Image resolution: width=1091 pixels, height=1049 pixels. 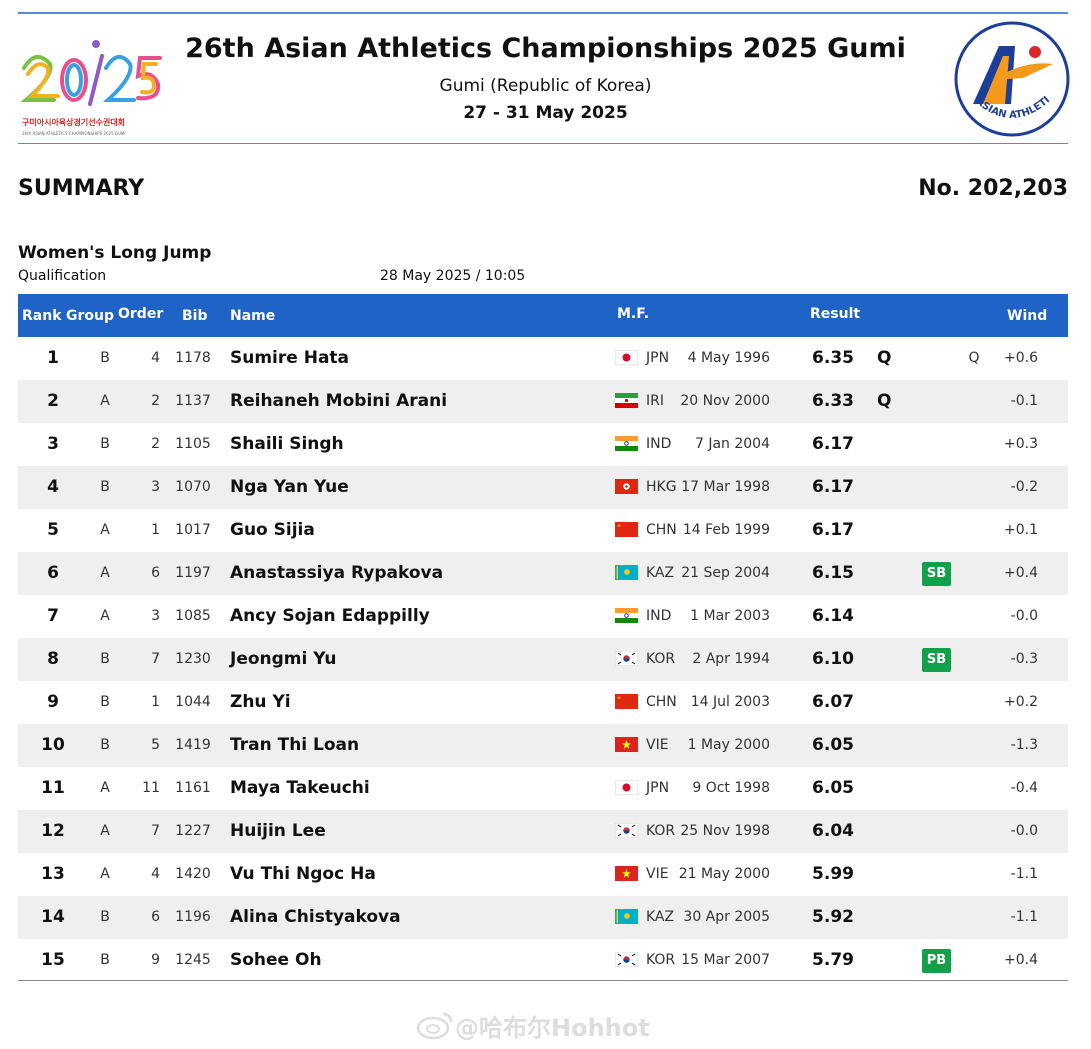 What do you see at coordinates (260, 702) in the screenshot?
I see `athlete-name: Zhu Yi` at bounding box center [260, 702].